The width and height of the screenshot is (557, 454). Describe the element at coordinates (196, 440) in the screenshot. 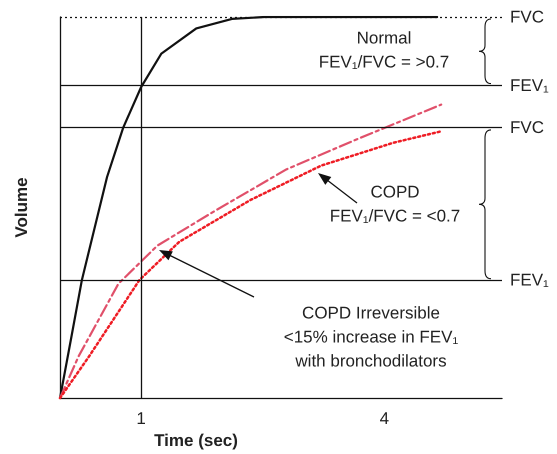

I see `x-axis-title: Time (sec)` at that location.